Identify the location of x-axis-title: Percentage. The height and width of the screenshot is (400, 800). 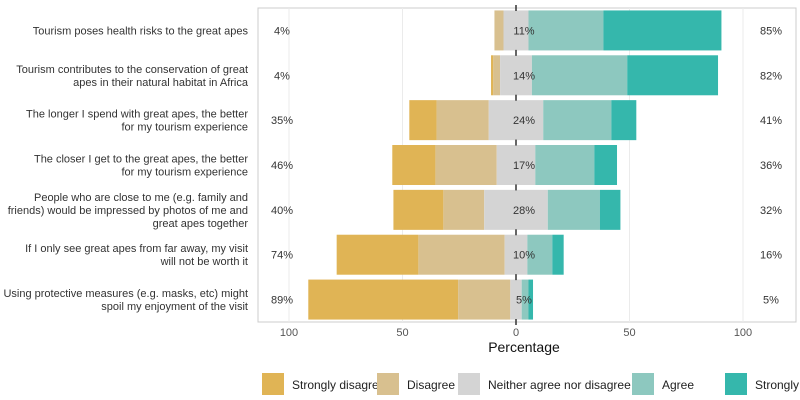
(524, 347).